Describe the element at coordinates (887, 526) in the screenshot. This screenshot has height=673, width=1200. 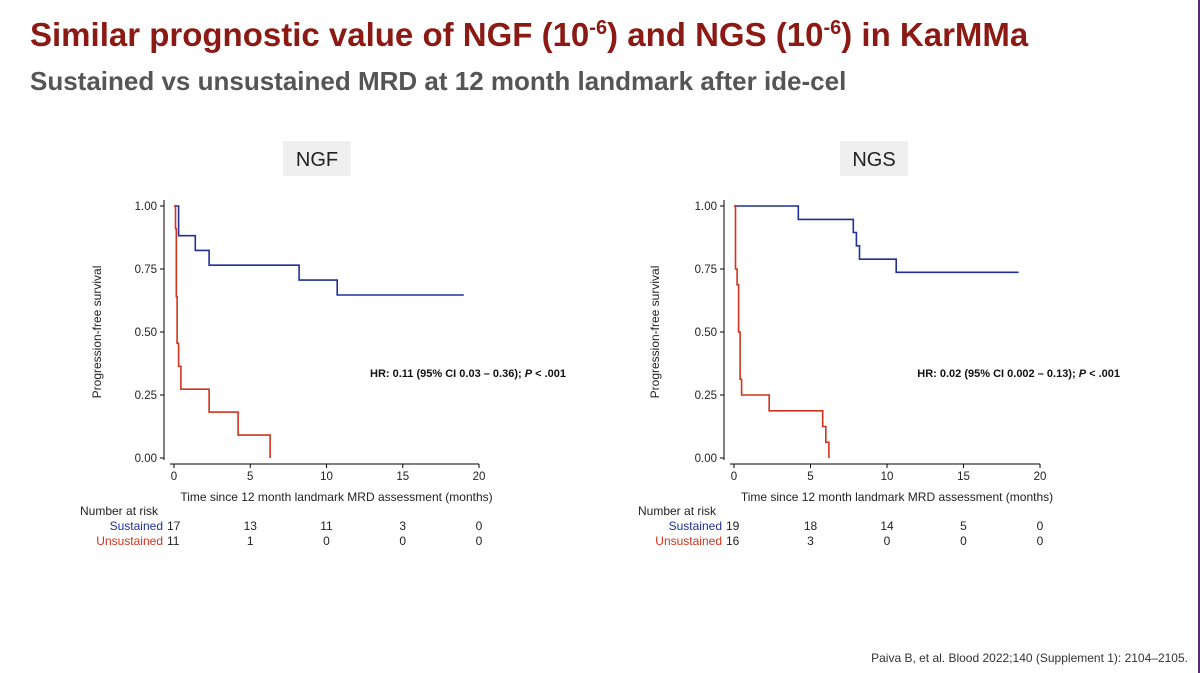
I see `risk-table-value: 14` at that location.